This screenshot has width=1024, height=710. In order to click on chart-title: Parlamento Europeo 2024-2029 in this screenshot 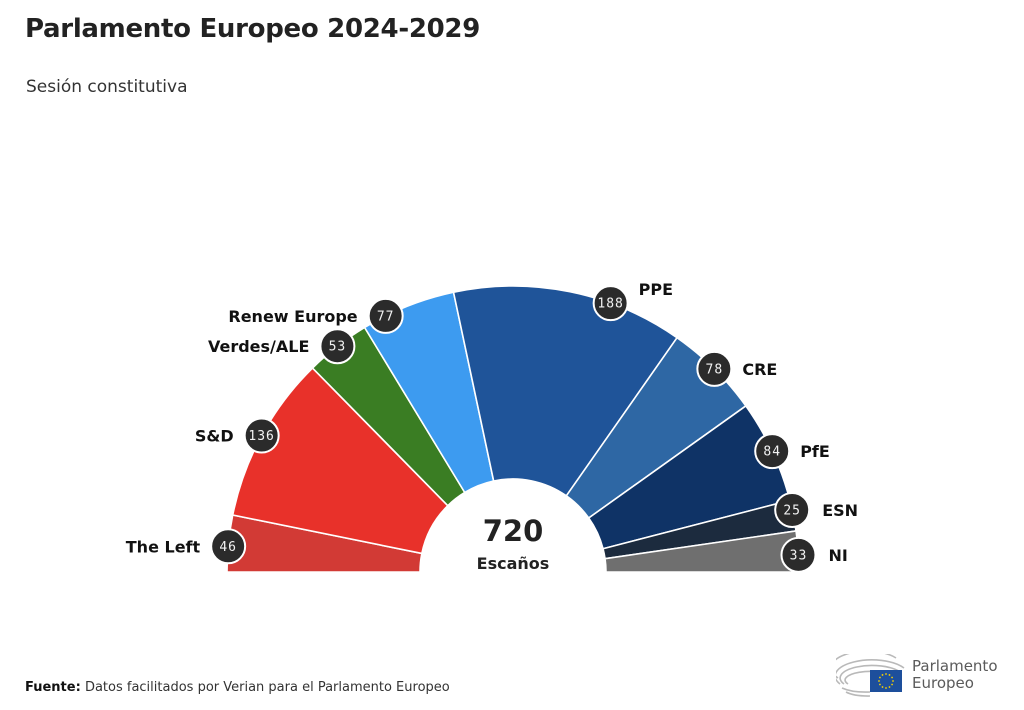, I will do `click(252, 29)`.